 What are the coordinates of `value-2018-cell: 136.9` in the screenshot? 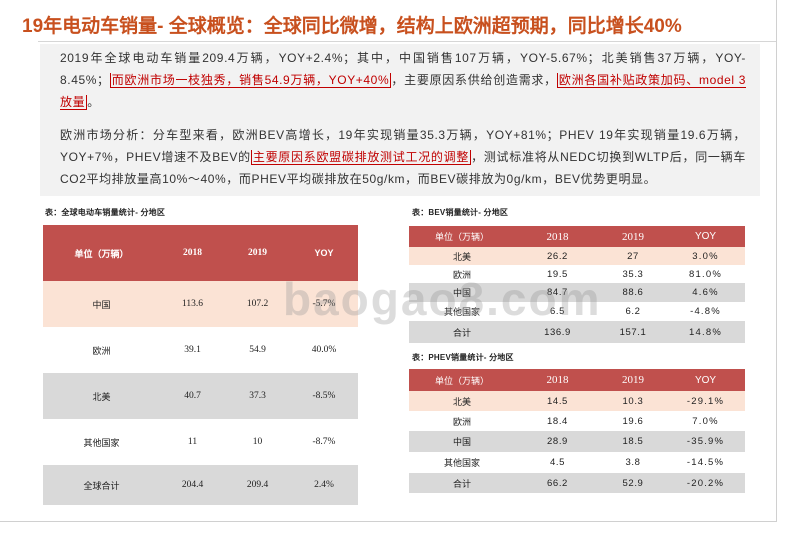 It's located at (557, 332).